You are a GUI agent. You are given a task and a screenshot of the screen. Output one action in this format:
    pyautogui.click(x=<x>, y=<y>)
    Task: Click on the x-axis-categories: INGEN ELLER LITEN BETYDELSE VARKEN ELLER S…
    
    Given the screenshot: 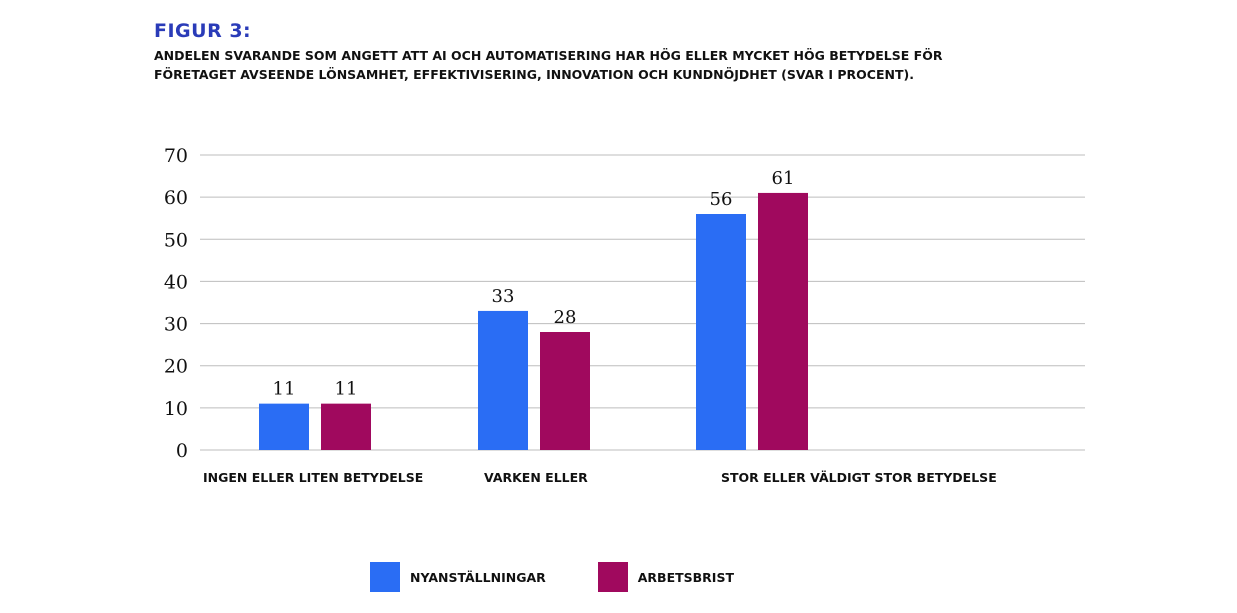 What is the action you would take?
    pyautogui.click(x=600, y=477)
    